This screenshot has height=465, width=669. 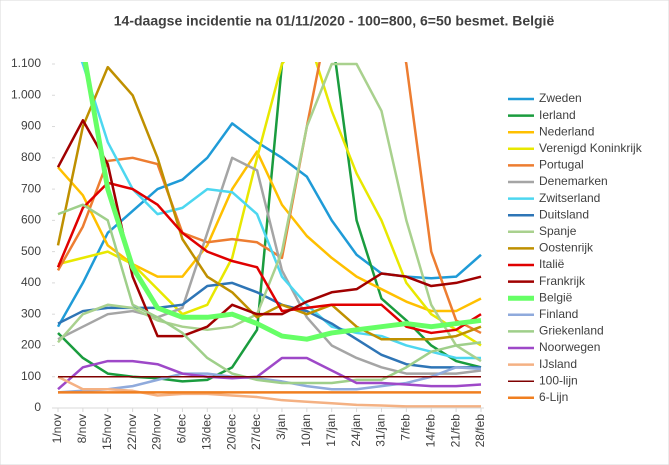 I want to click on x-tick-label: 8/nov, so click(x=82, y=428).